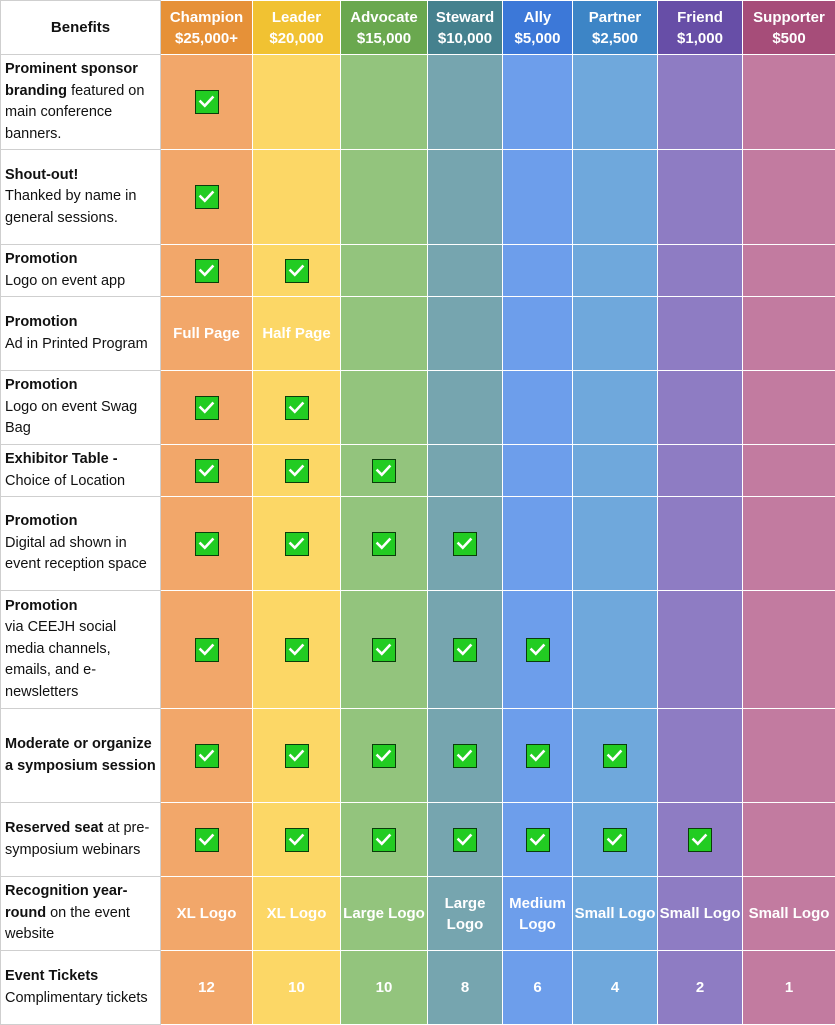 Image resolution: width=835 pixels, height=1025 pixels. What do you see at coordinates (700, 988) in the screenshot?
I see `cell-friend: 2` at bounding box center [700, 988].